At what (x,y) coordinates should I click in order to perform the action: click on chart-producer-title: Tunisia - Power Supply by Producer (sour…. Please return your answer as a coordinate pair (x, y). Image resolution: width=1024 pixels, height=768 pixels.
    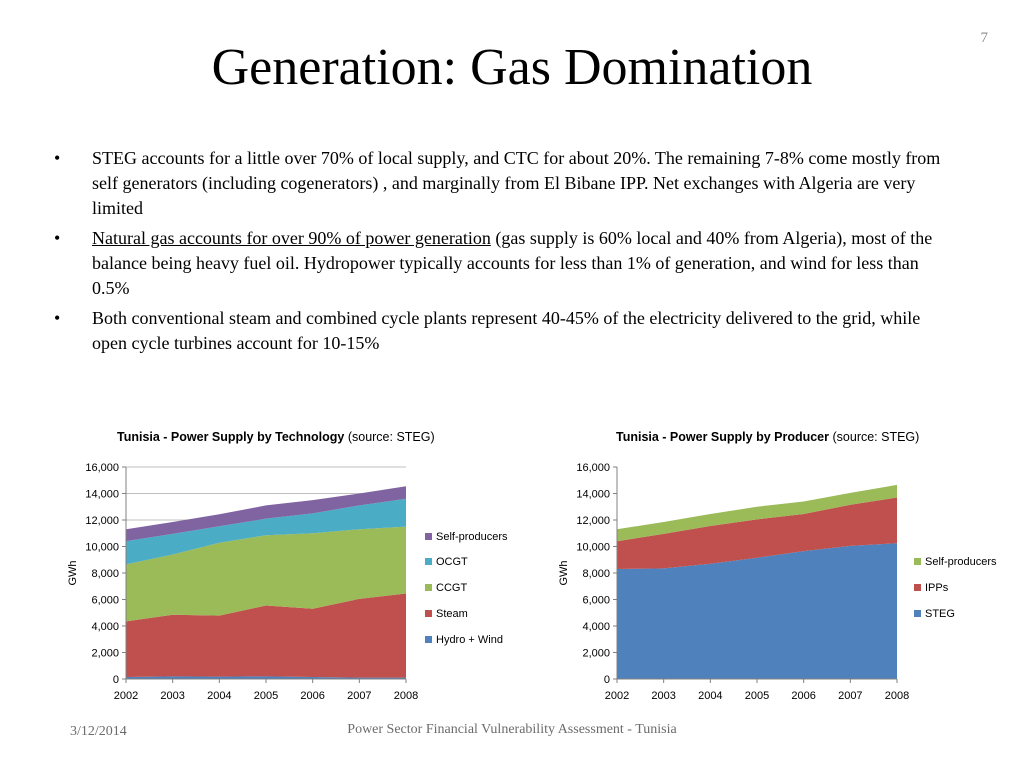
    Looking at the image, I should click on (767, 437).